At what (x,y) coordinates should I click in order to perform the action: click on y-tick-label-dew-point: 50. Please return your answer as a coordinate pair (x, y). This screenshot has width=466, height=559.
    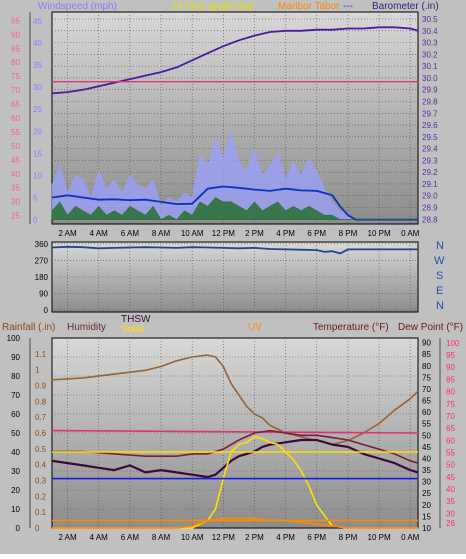
    Looking at the image, I should click on (450, 465).